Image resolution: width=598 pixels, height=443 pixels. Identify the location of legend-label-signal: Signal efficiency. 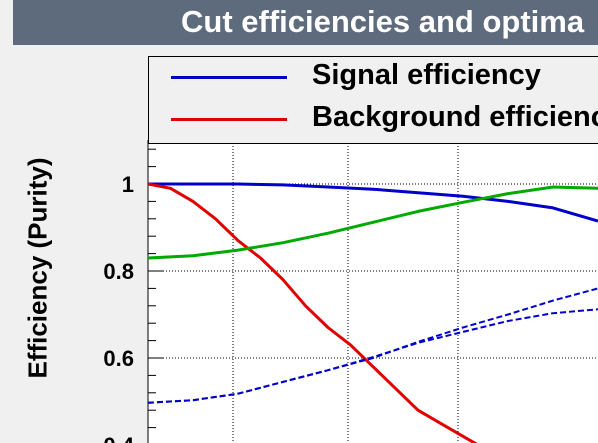
(426, 75).